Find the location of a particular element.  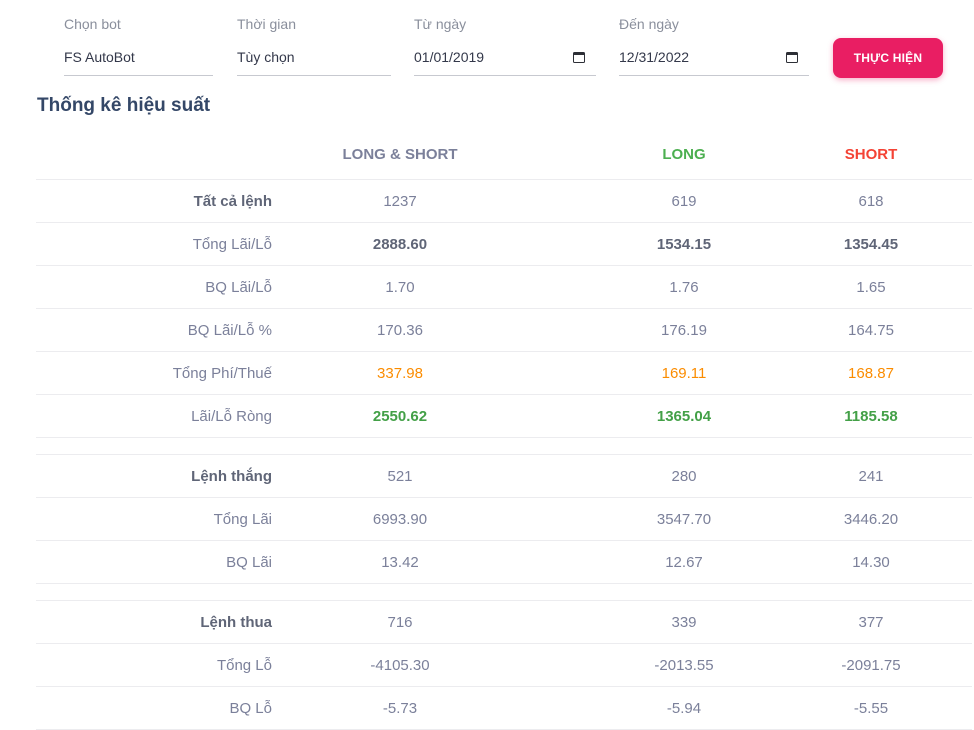

cell-long-short: 521 is located at coordinates (436, 476).